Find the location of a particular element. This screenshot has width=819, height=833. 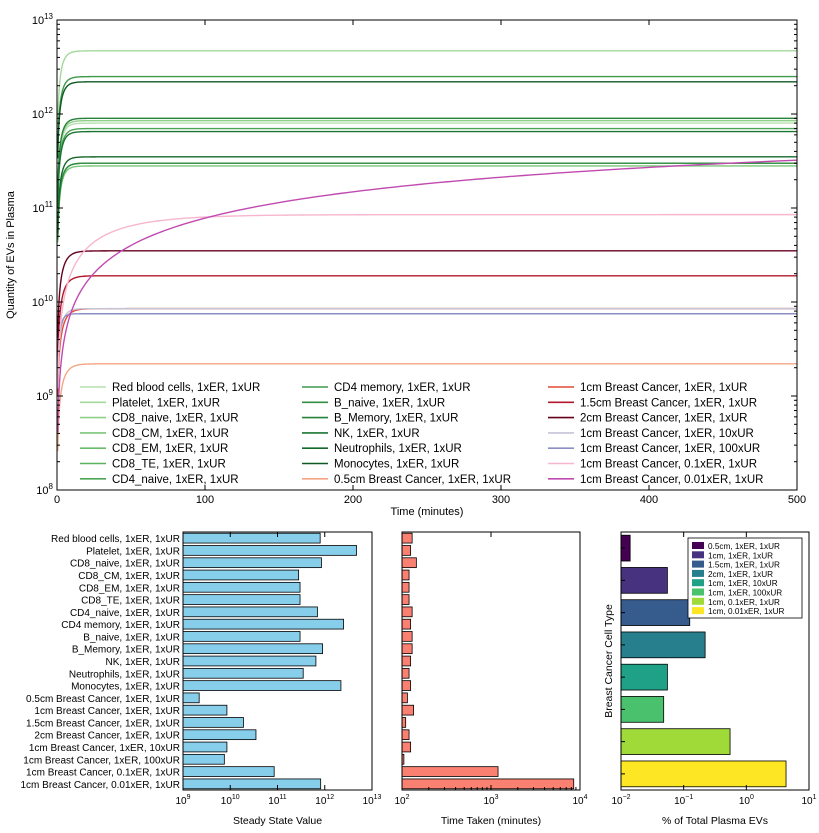

percent-y-label: Breast Cancer Cell Type is located at coordinates (609, 661).